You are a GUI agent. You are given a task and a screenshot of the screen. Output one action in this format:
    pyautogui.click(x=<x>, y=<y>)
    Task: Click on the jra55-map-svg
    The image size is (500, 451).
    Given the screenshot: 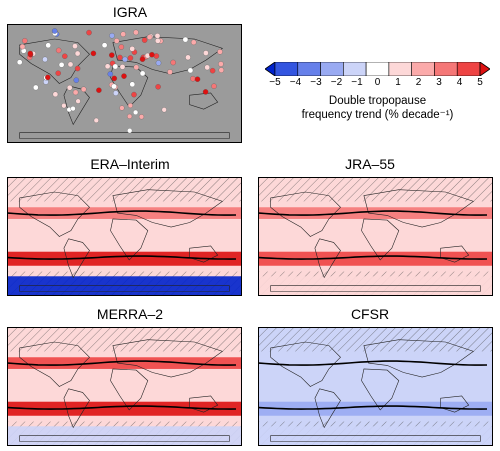 What is the action you would take?
    pyautogui.click(x=375, y=236)
    